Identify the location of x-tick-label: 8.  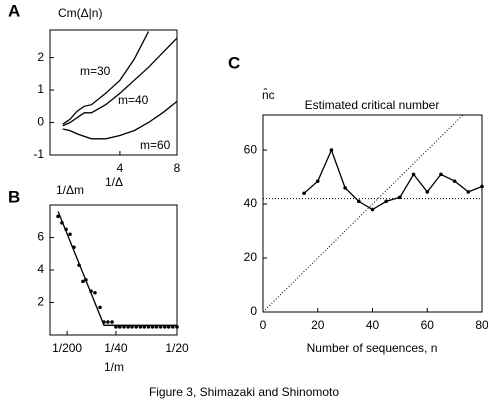
(177, 168).